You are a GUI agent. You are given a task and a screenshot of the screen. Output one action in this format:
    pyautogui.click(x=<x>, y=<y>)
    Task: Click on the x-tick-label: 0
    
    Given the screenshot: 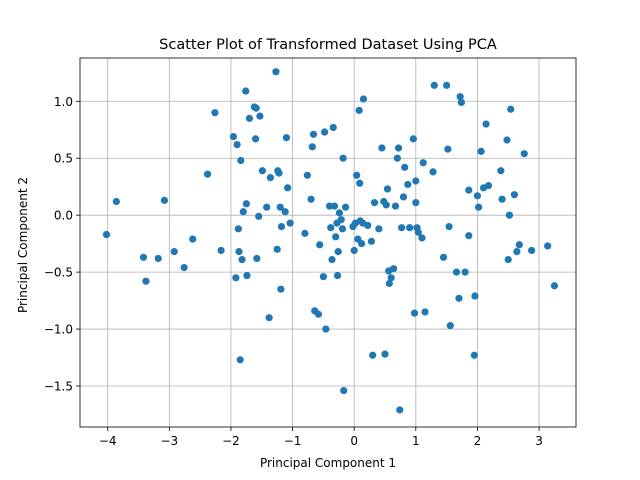 What is the action you would take?
    pyautogui.click(x=354, y=441)
    